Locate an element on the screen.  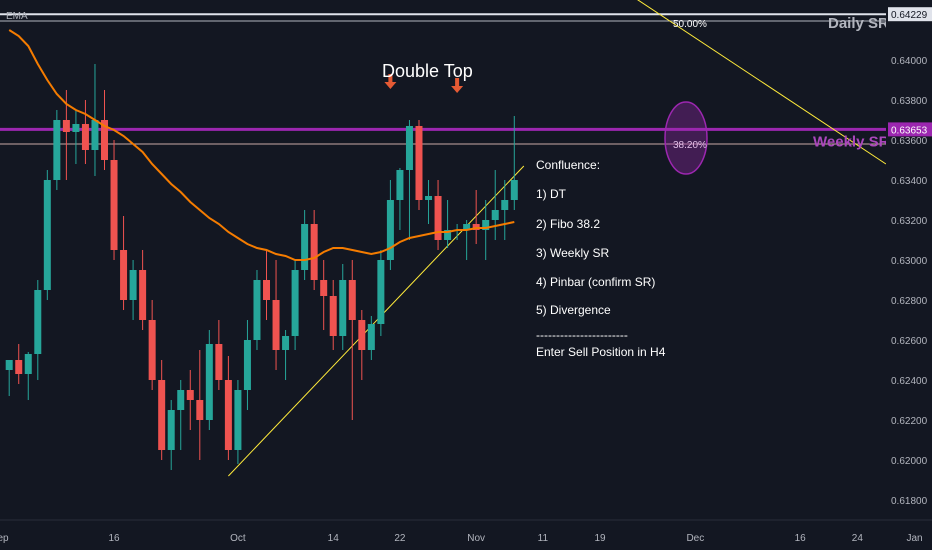
y-tick-label: 0.63000 is located at coordinates (909, 261).